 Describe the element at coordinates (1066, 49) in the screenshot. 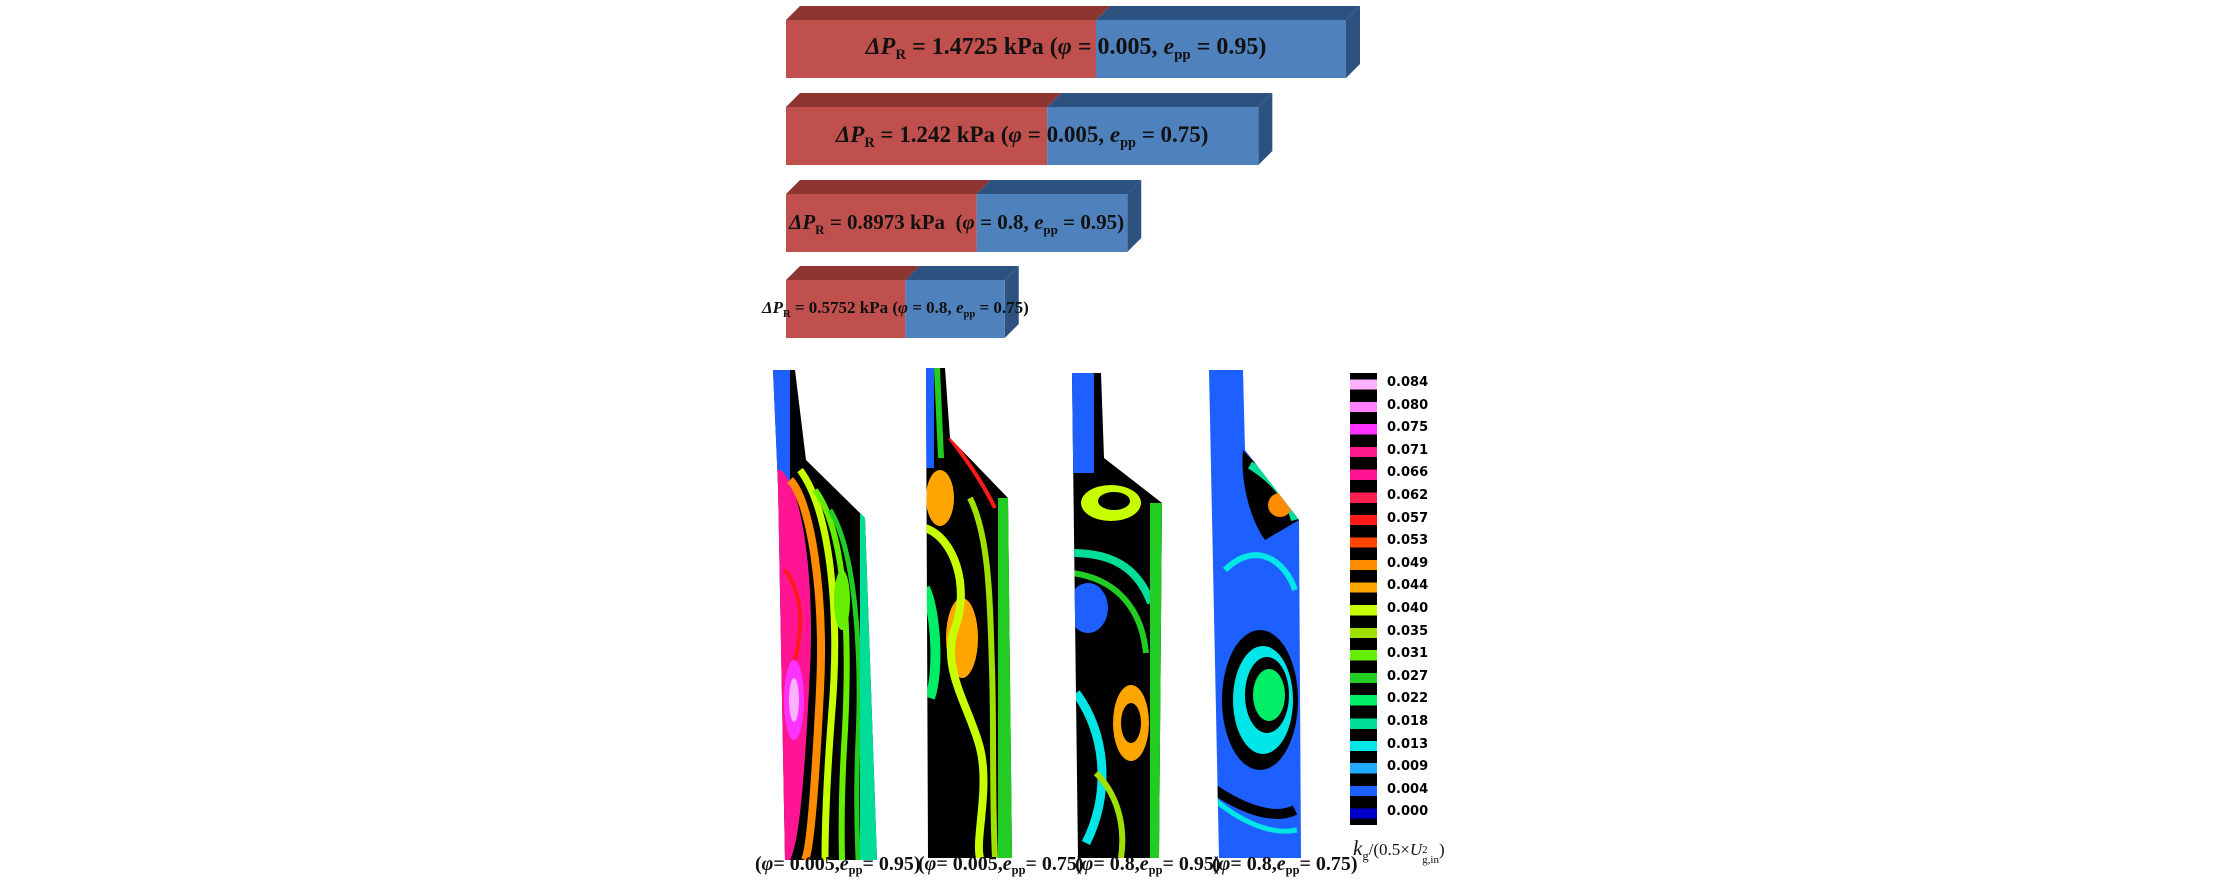

I see `bar-label: ΔP R = 1.4725 kPa (φ = 0.005, e pp = 0.95)` at that location.